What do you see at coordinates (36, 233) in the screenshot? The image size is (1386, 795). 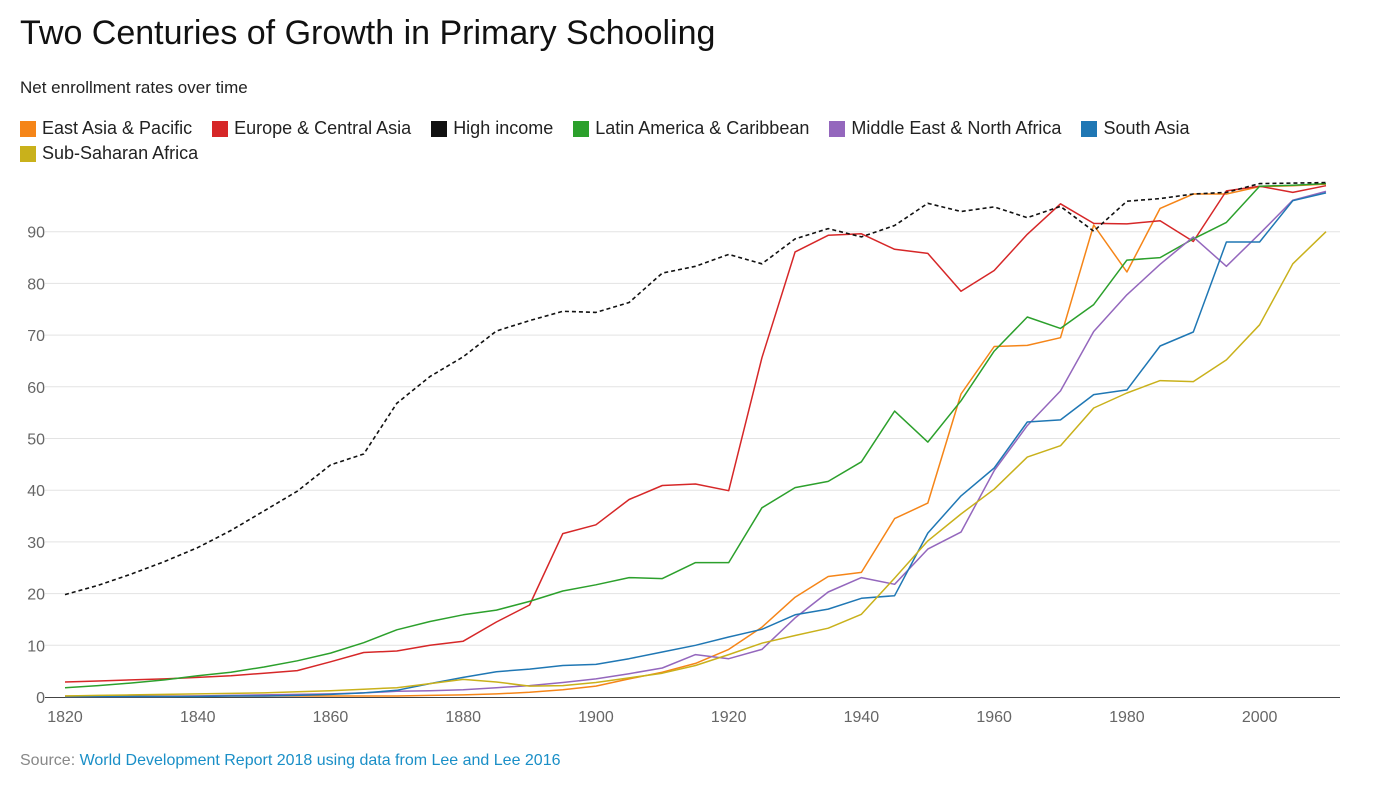 I see `y-tick-label: 90` at bounding box center [36, 233].